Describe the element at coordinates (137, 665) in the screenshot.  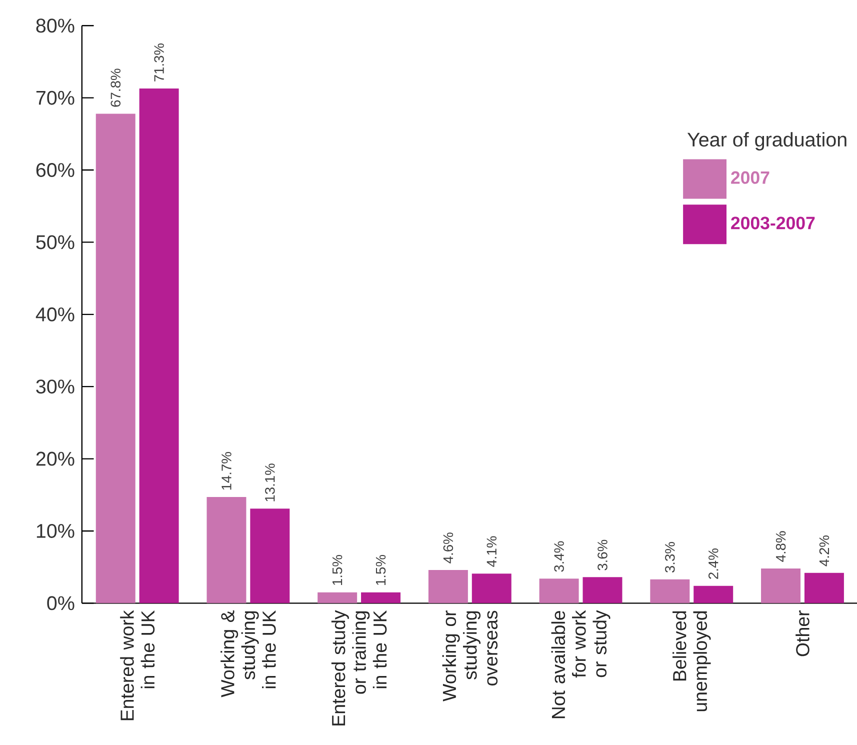
I see `x-tick-label: Entered work in the UK` at that location.